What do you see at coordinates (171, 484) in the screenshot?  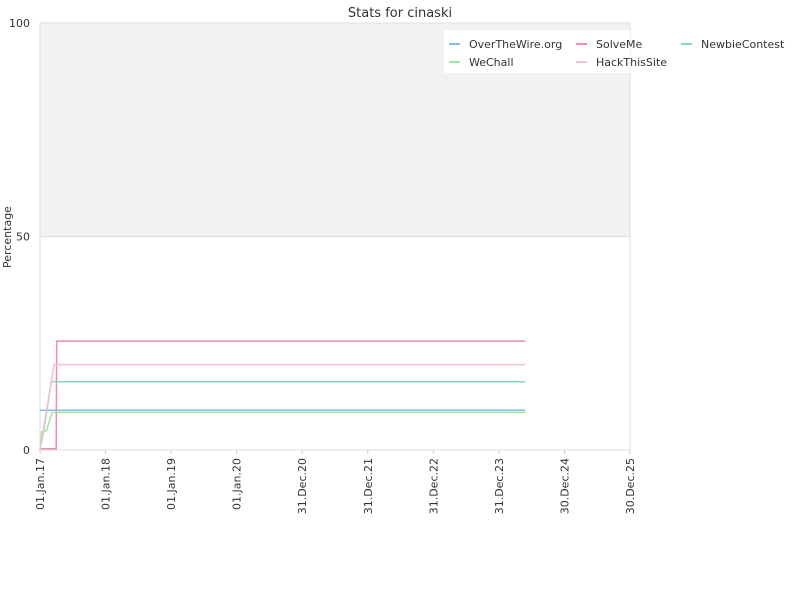 I see `x-tick-label: 01.Jan.19` at bounding box center [171, 484].